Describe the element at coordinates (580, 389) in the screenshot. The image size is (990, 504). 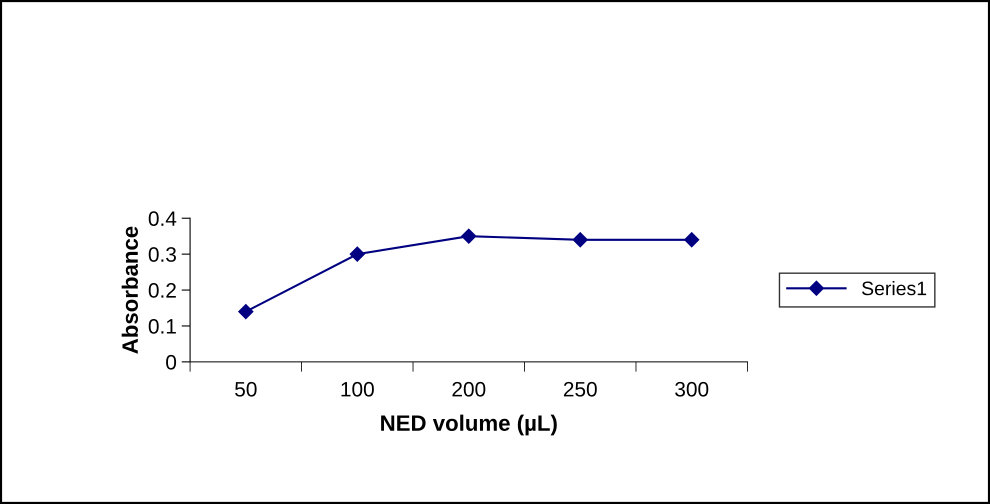
I see `x-tick-label: 250` at that location.